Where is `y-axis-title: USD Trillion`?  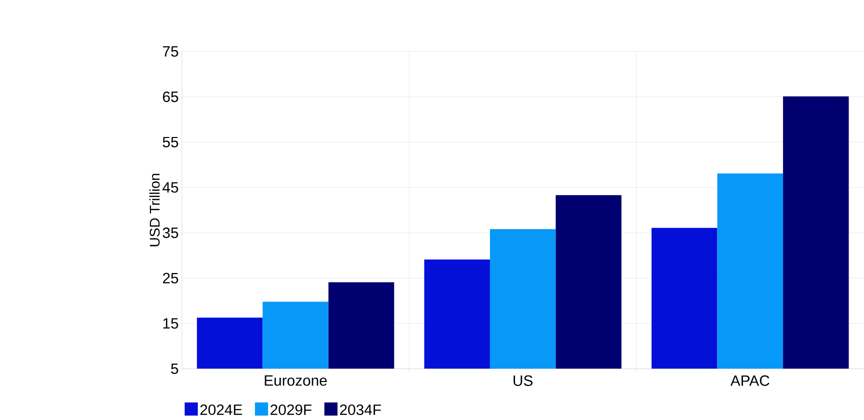 y-axis-title: USD Trillion is located at coordinates (154, 210).